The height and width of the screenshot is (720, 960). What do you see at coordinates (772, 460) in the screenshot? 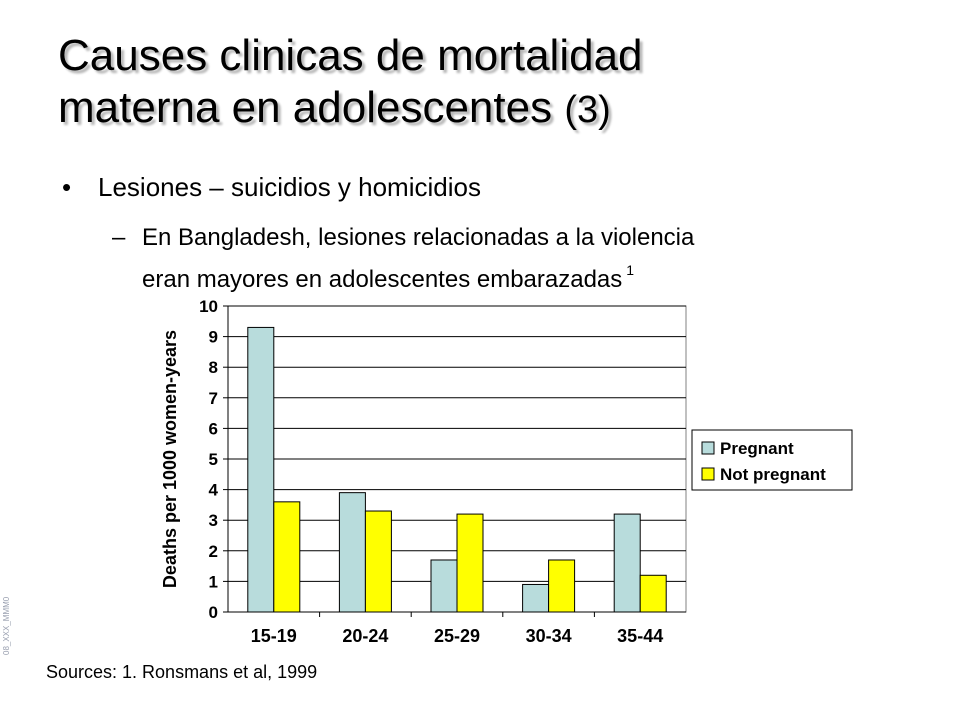
I see `legend-box` at bounding box center [772, 460].